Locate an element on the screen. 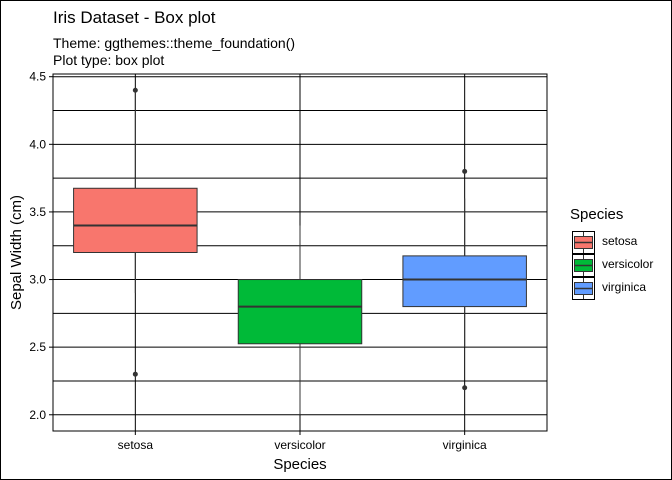 This screenshot has width=672, height=480. y-tick-label: 3.0 is located at coordinates (37, 280).